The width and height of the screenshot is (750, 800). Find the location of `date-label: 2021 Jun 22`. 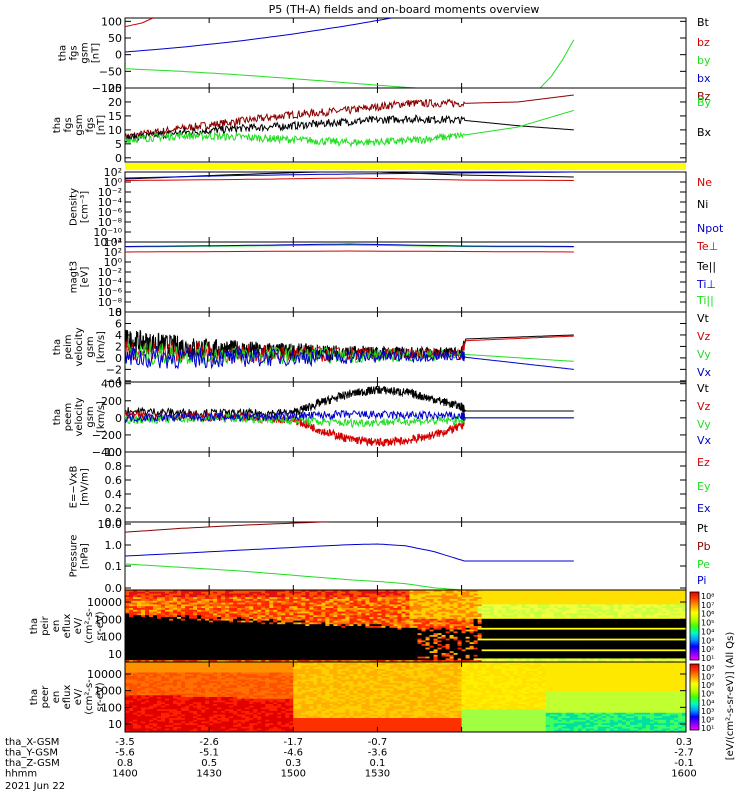

date-label: 2021 Jun 22 is located at coordinates (35, 786).